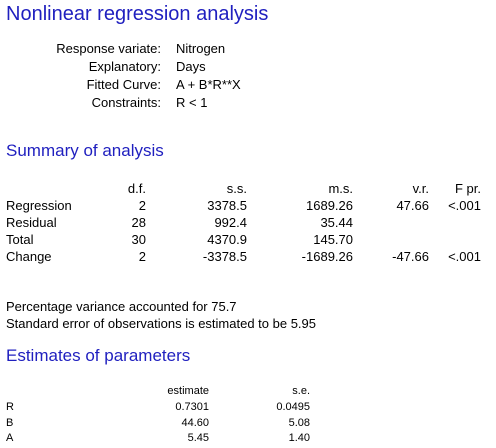 This screenshot has height=448, width=496. What do you see at coordinates (123, 84) in the screenshot?
I see `model-label: Fitted Curve:` at bounding box center [123, 84].